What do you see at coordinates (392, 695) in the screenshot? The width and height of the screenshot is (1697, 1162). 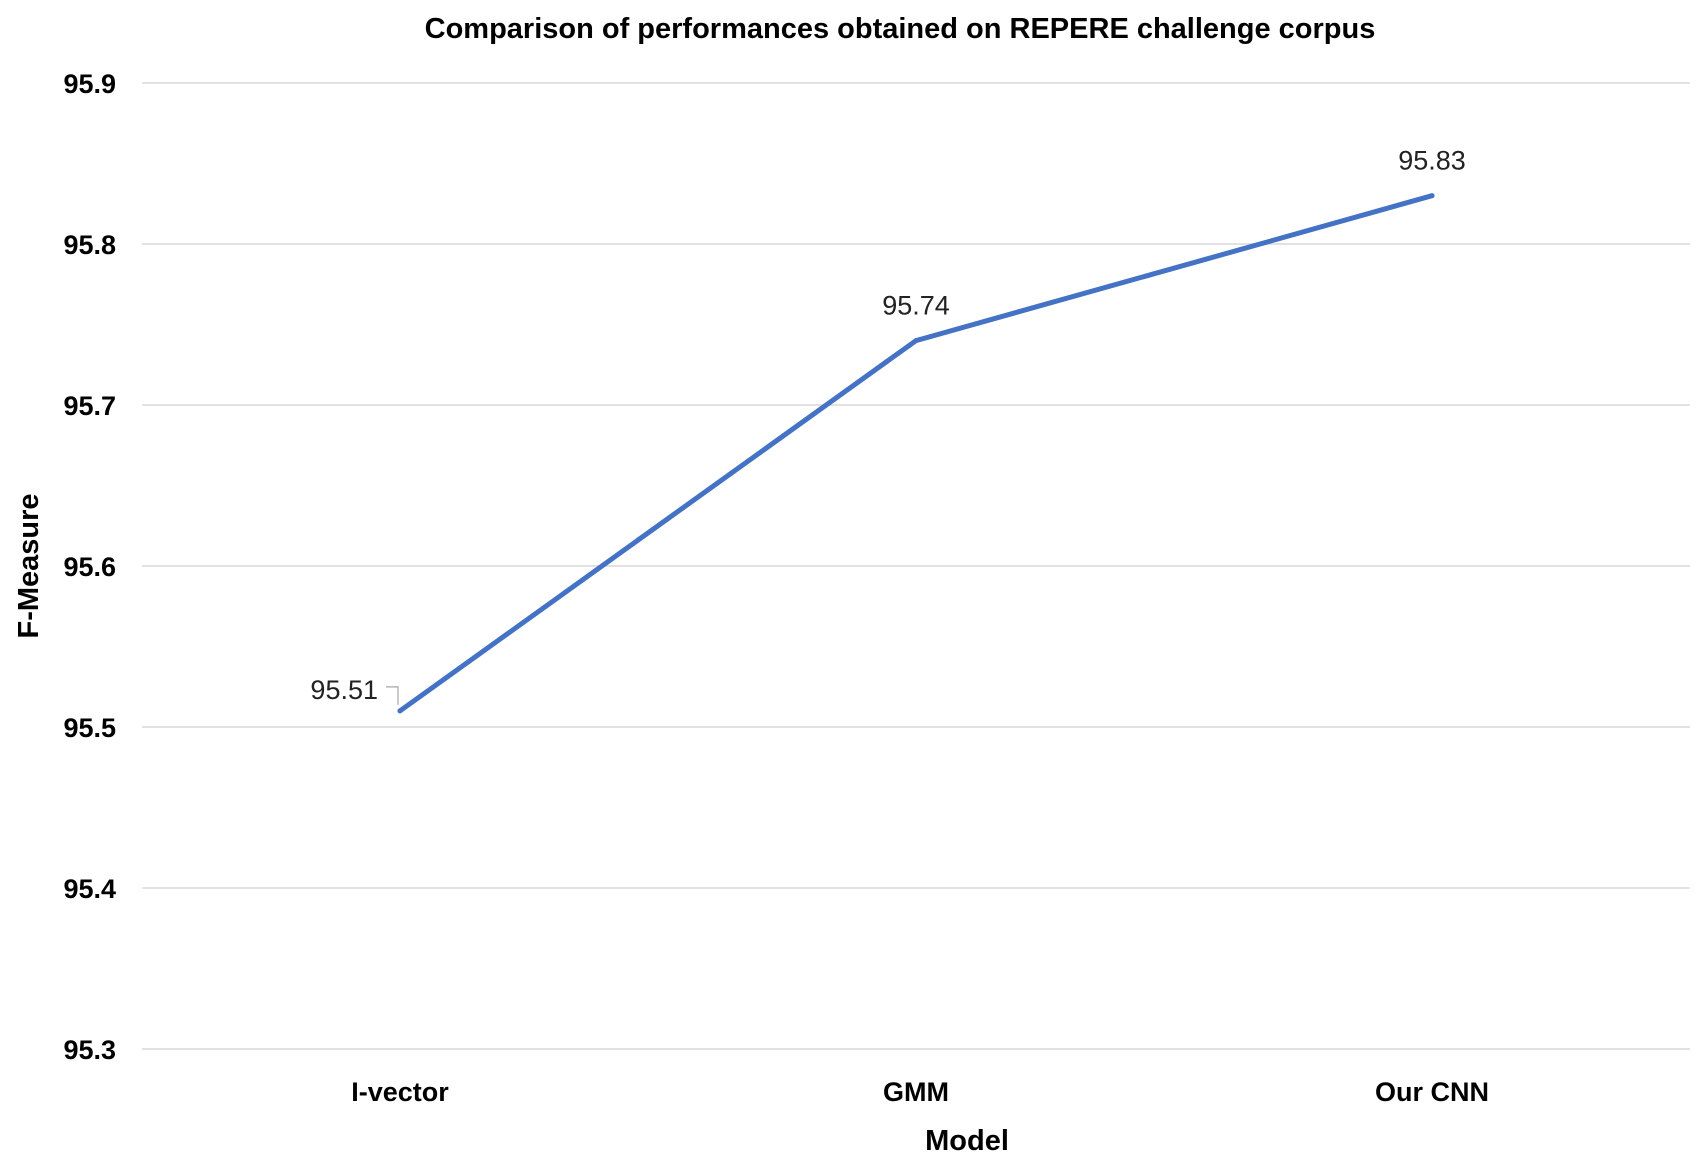 I see `data-label-leader-line` at bounding box center [392, 695].